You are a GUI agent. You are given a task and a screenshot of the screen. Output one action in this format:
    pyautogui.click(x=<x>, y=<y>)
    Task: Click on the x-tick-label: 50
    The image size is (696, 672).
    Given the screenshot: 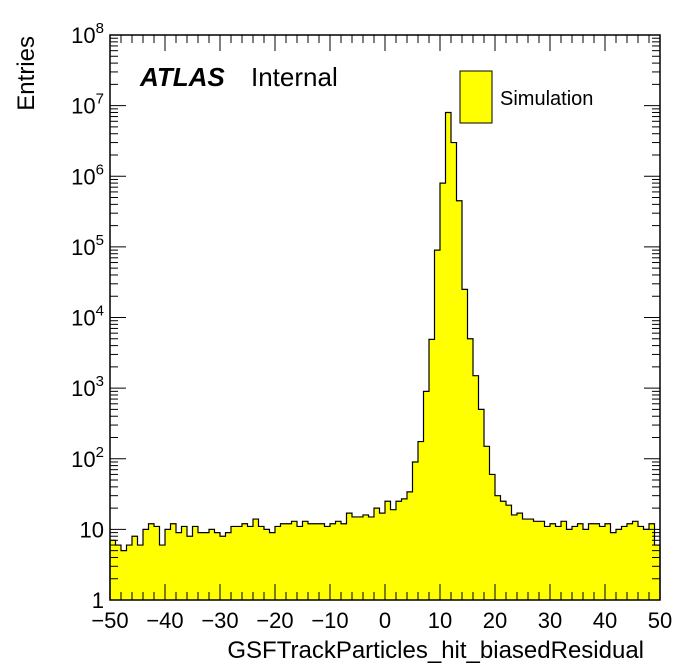 What is the action you would take?
    pyautogui.click(x=660, y=620)
    